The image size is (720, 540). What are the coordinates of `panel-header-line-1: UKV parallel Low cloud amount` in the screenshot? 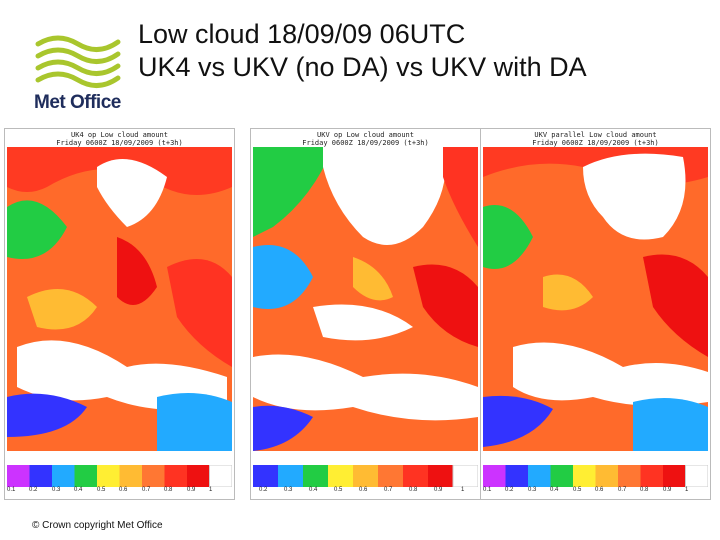 It's located at (595, 135).